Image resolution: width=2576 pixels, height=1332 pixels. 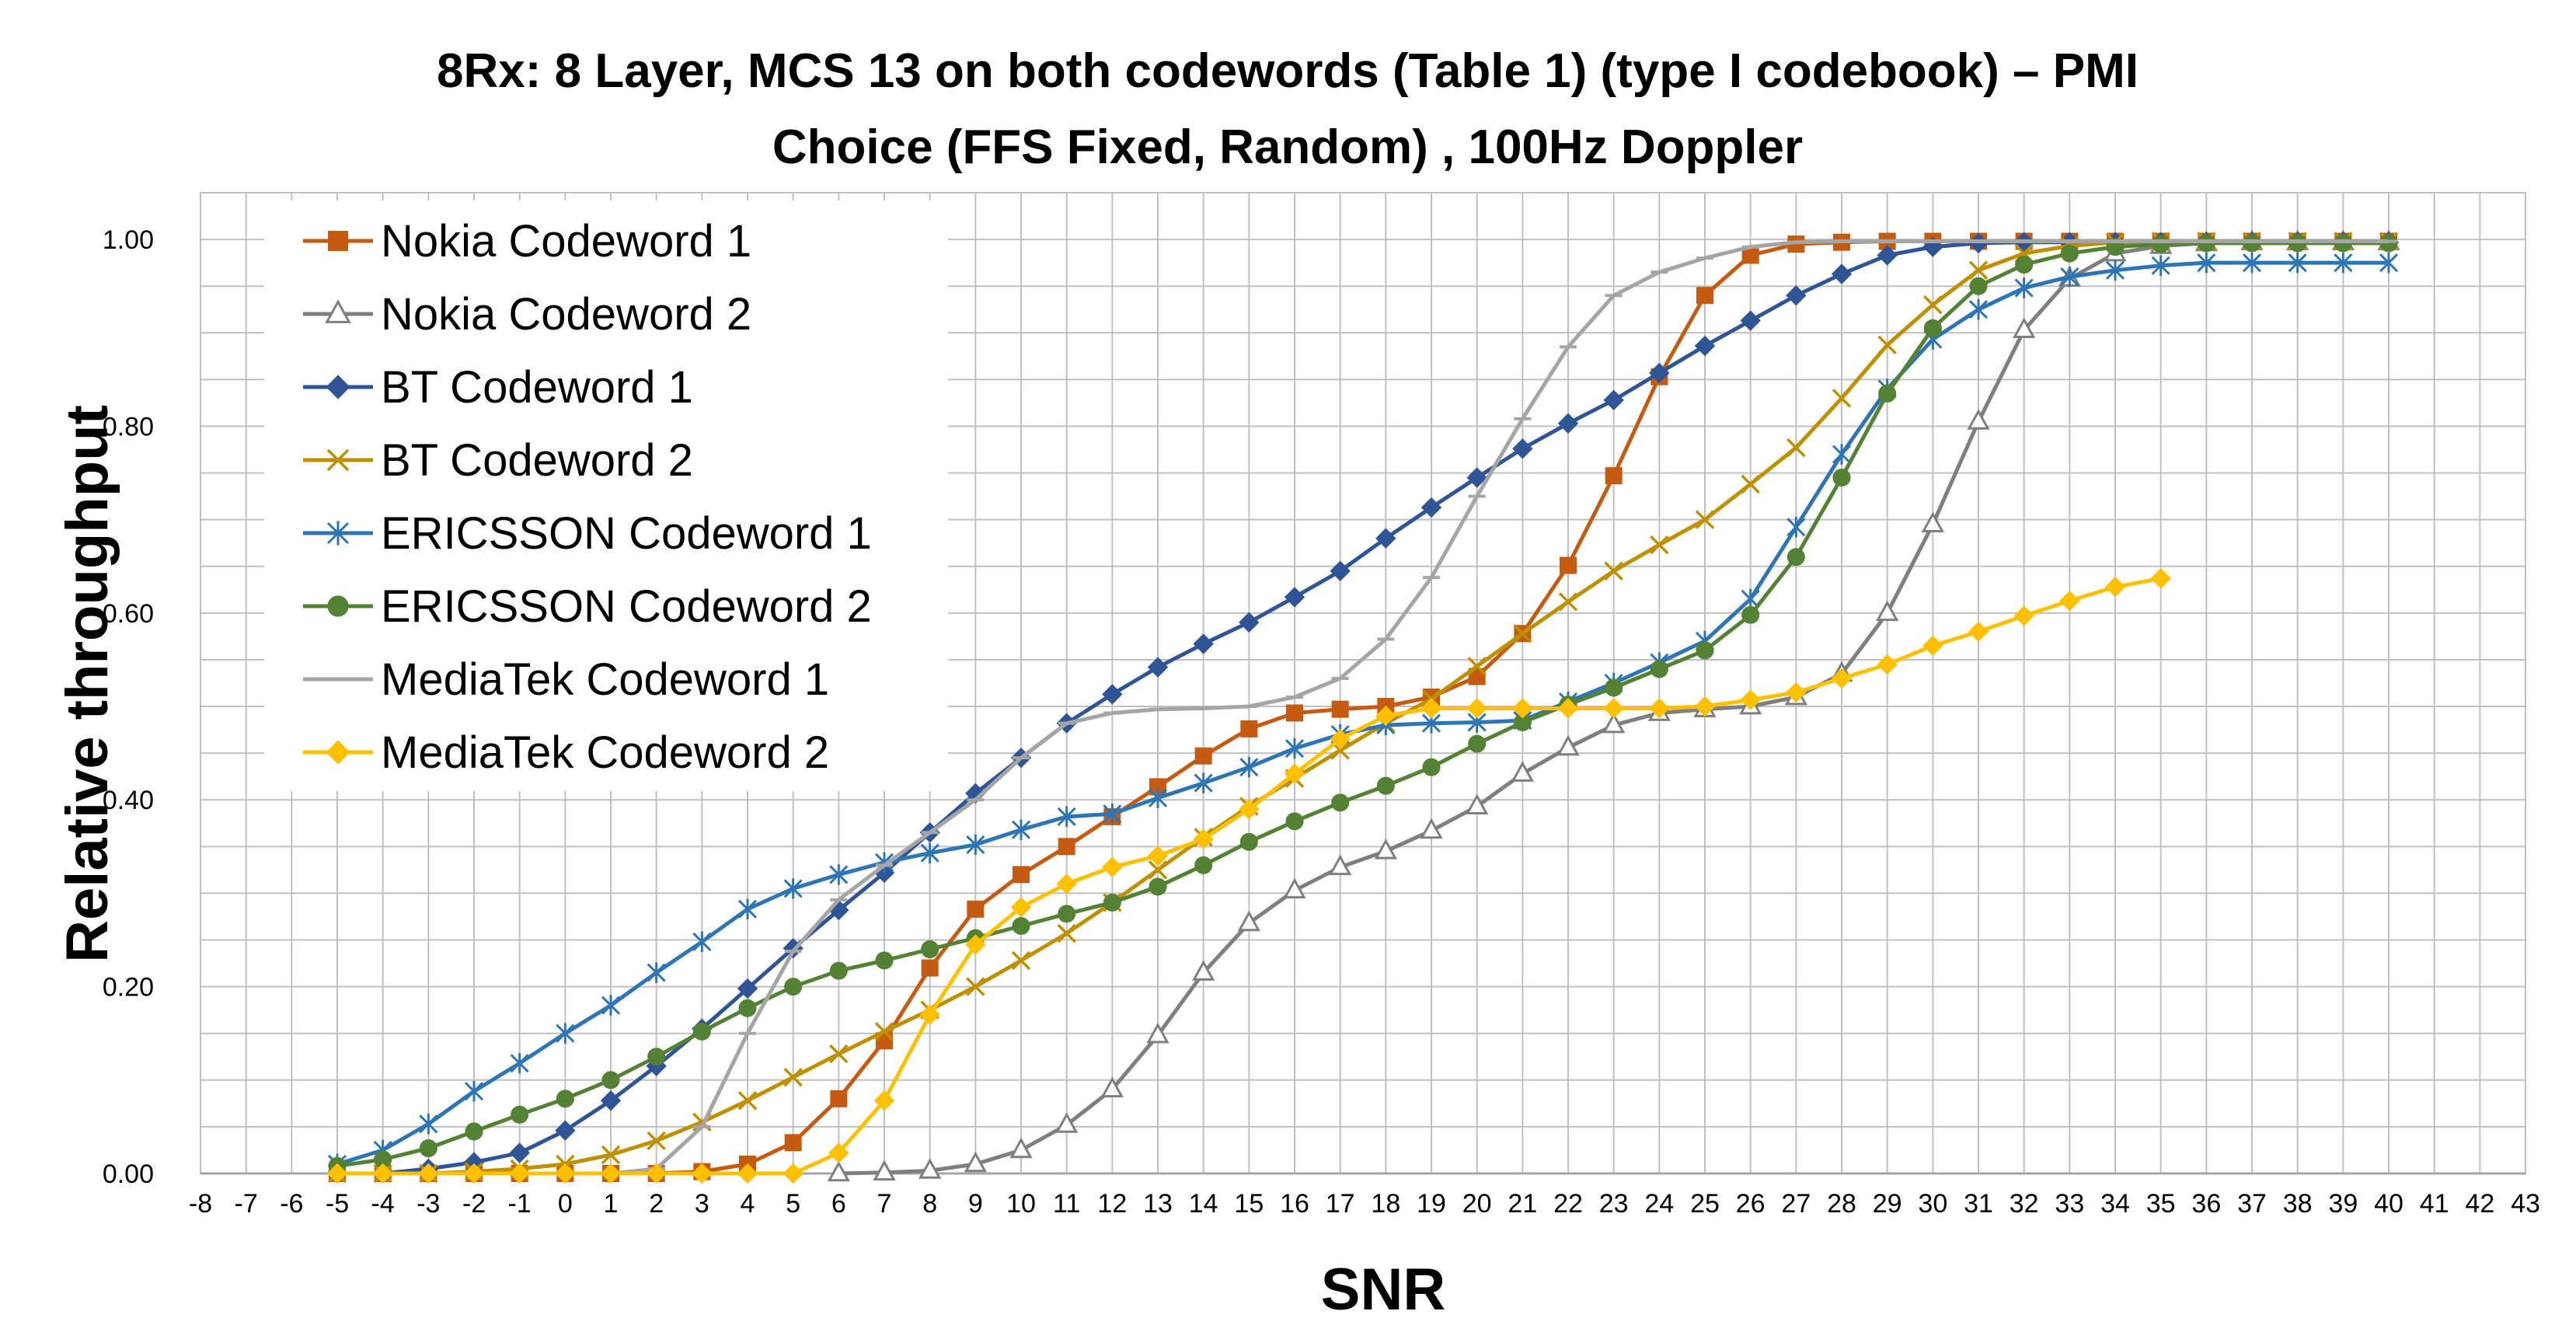 What do you see at coordinates (2298, 1204) in the screenshot?
I see `x-tick-label: 38` at bounding box center [2298, 1204].